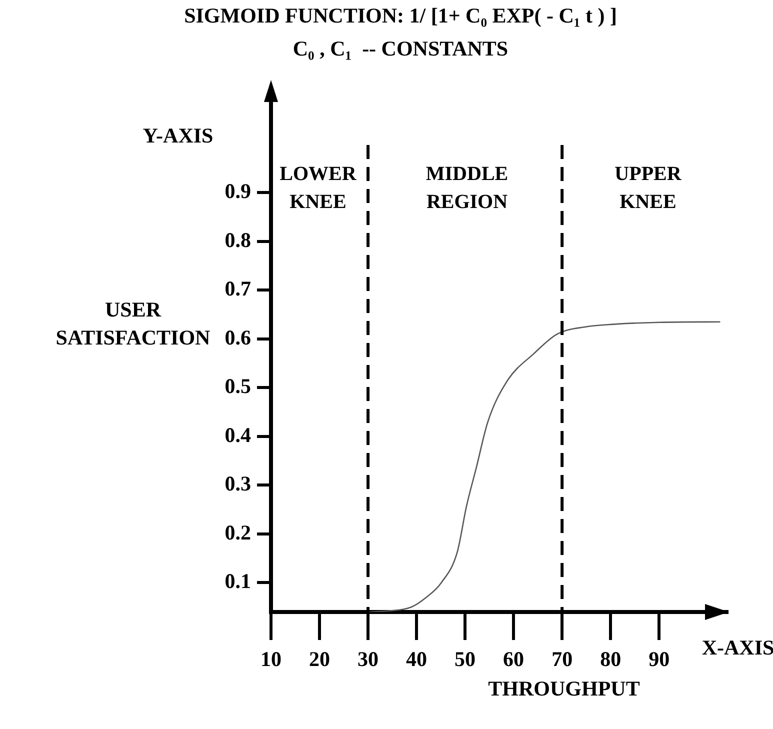 The height and width of the screenshot is (729, 773). What do you see at coordinates (133, 323) in the screenshot?
I see `y-axis-title: USER SATISFACTION` at bounding box center [133, 323].